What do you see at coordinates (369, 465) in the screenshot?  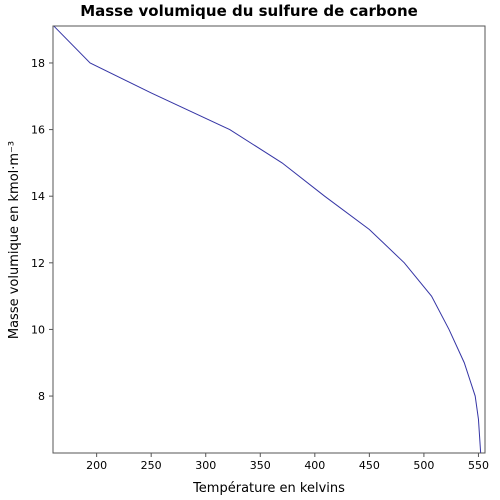 I see `x-tick-label: 450` at bounding box center [369, 465].